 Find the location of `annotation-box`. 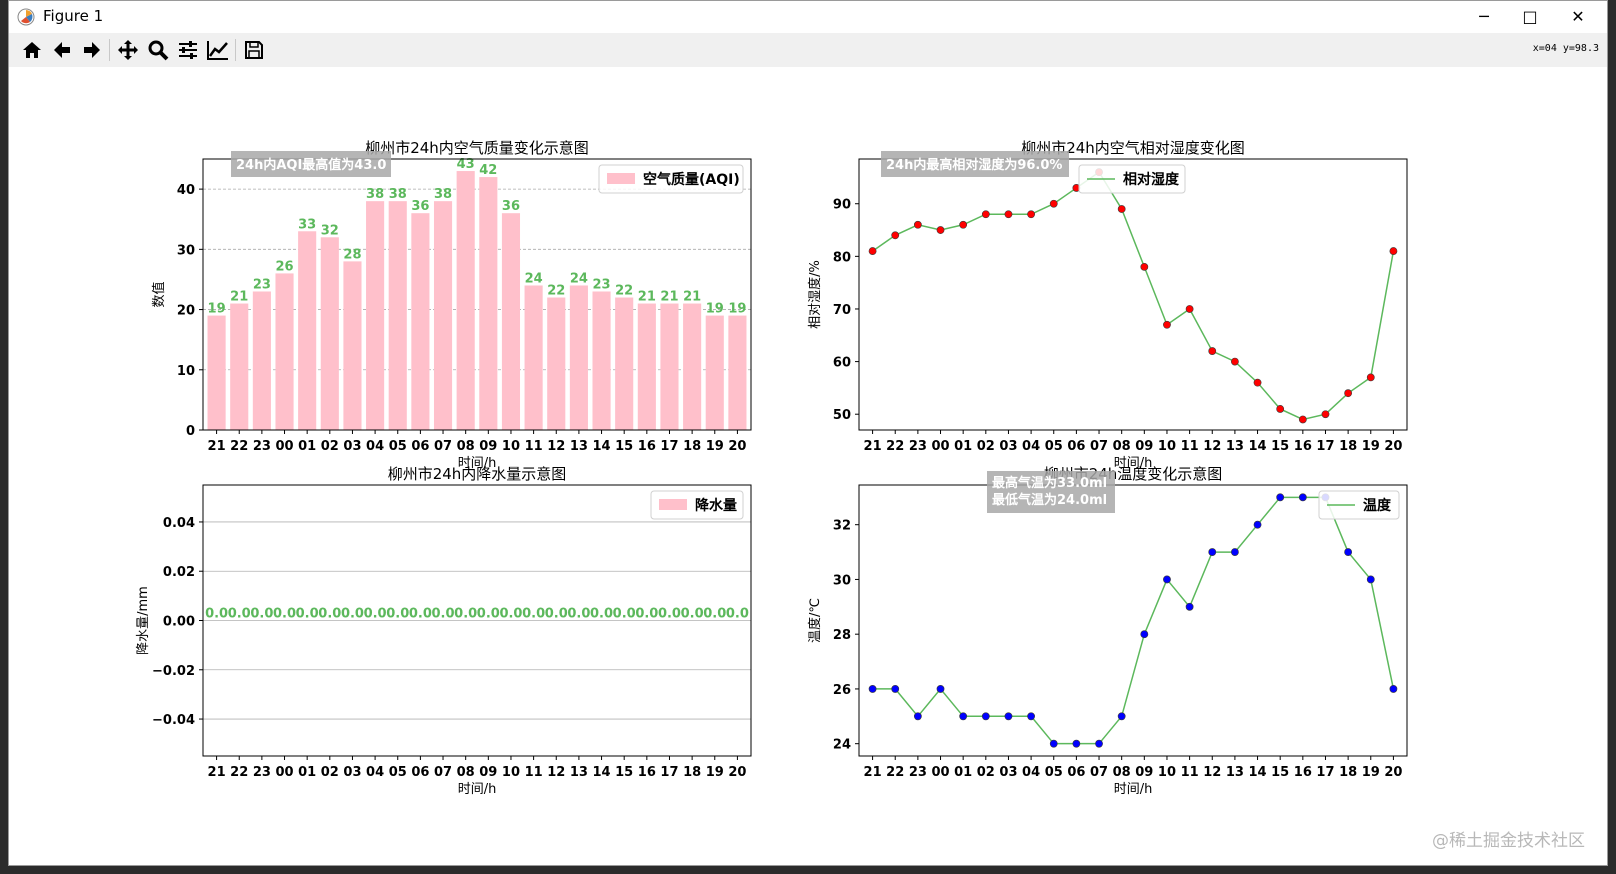

annotation-box is located at coordinates (975, 164).